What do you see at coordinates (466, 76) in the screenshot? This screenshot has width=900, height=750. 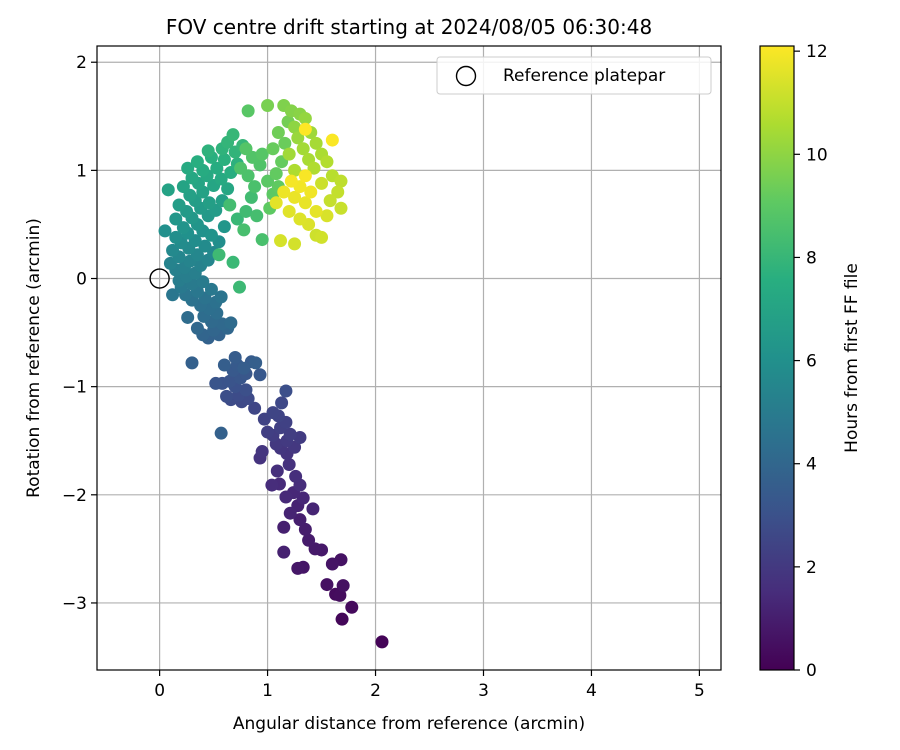 I see `legend-marker` at bounding box center [466, 76].